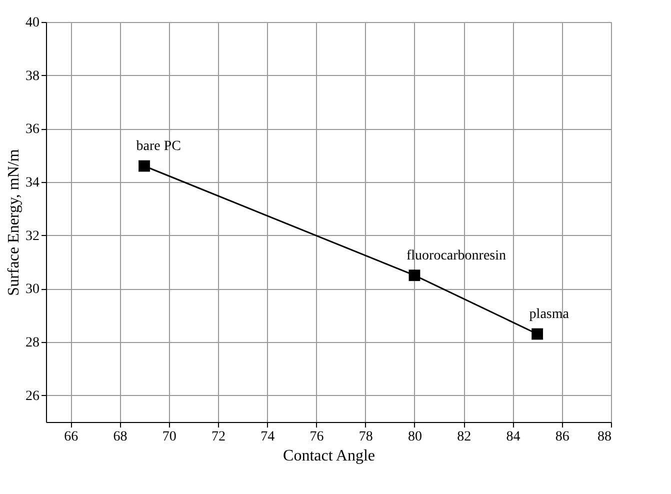 The width and height of the screenshot is (671, 494). Describe the element at coordinates (562, 437) in the screenshot. I see `x-tick-label: 86` at that location.